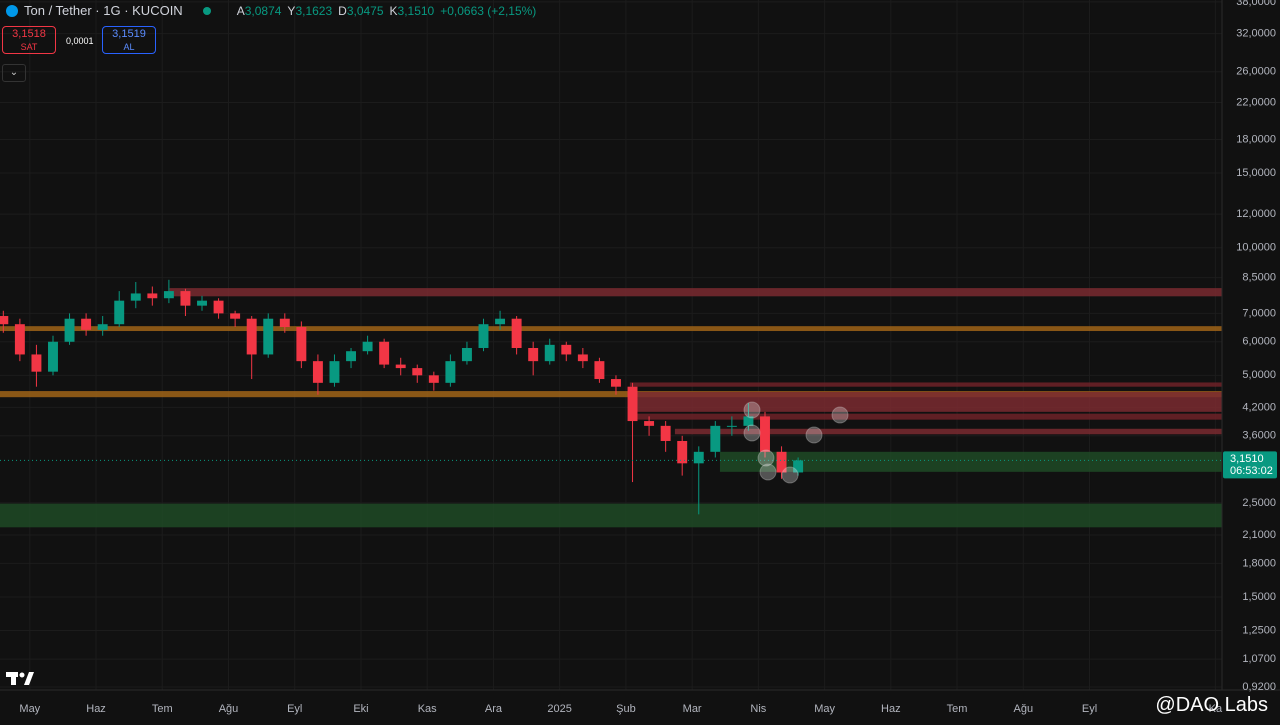 Image resolution: width=1280 pixels, height=725 pixels. I want to click on y-tick-label: 1,8000, so click(1259, 563).